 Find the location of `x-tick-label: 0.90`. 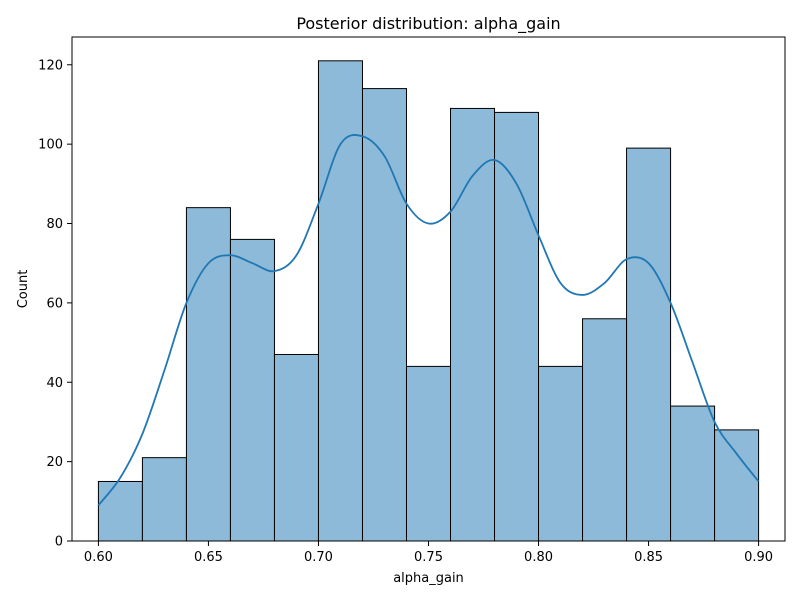

x-tick-label: 0.90 is located at coordinates (758, 557).